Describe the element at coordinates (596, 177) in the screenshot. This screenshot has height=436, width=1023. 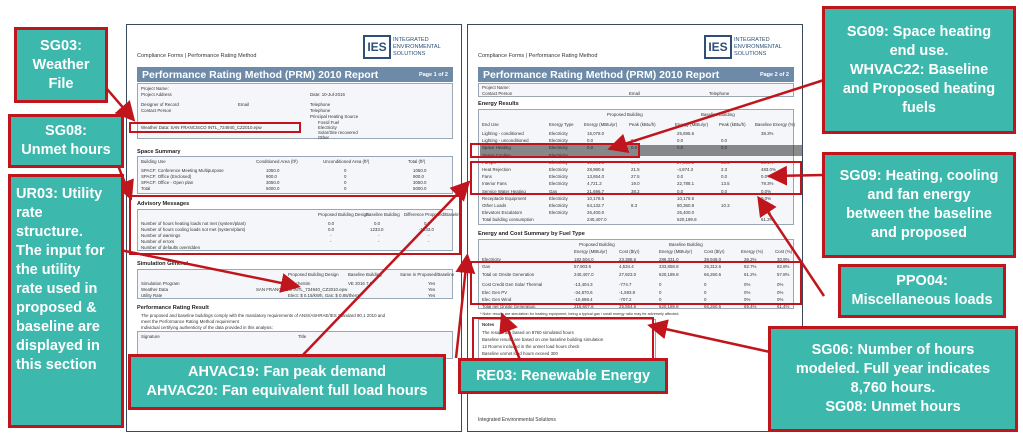
I see `energy-cell: 13,654.0` at that location.